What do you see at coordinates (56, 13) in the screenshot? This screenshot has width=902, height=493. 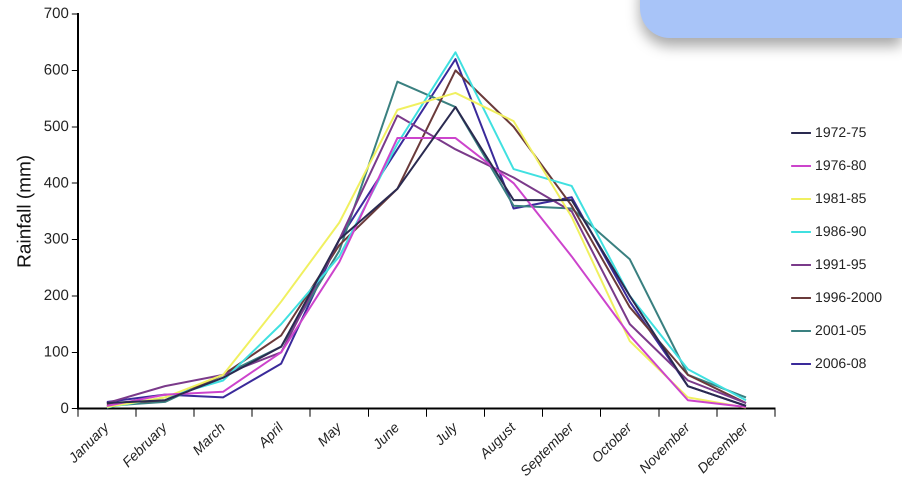 I see `y-tick-label: 700` at bounding box center [56, 13].